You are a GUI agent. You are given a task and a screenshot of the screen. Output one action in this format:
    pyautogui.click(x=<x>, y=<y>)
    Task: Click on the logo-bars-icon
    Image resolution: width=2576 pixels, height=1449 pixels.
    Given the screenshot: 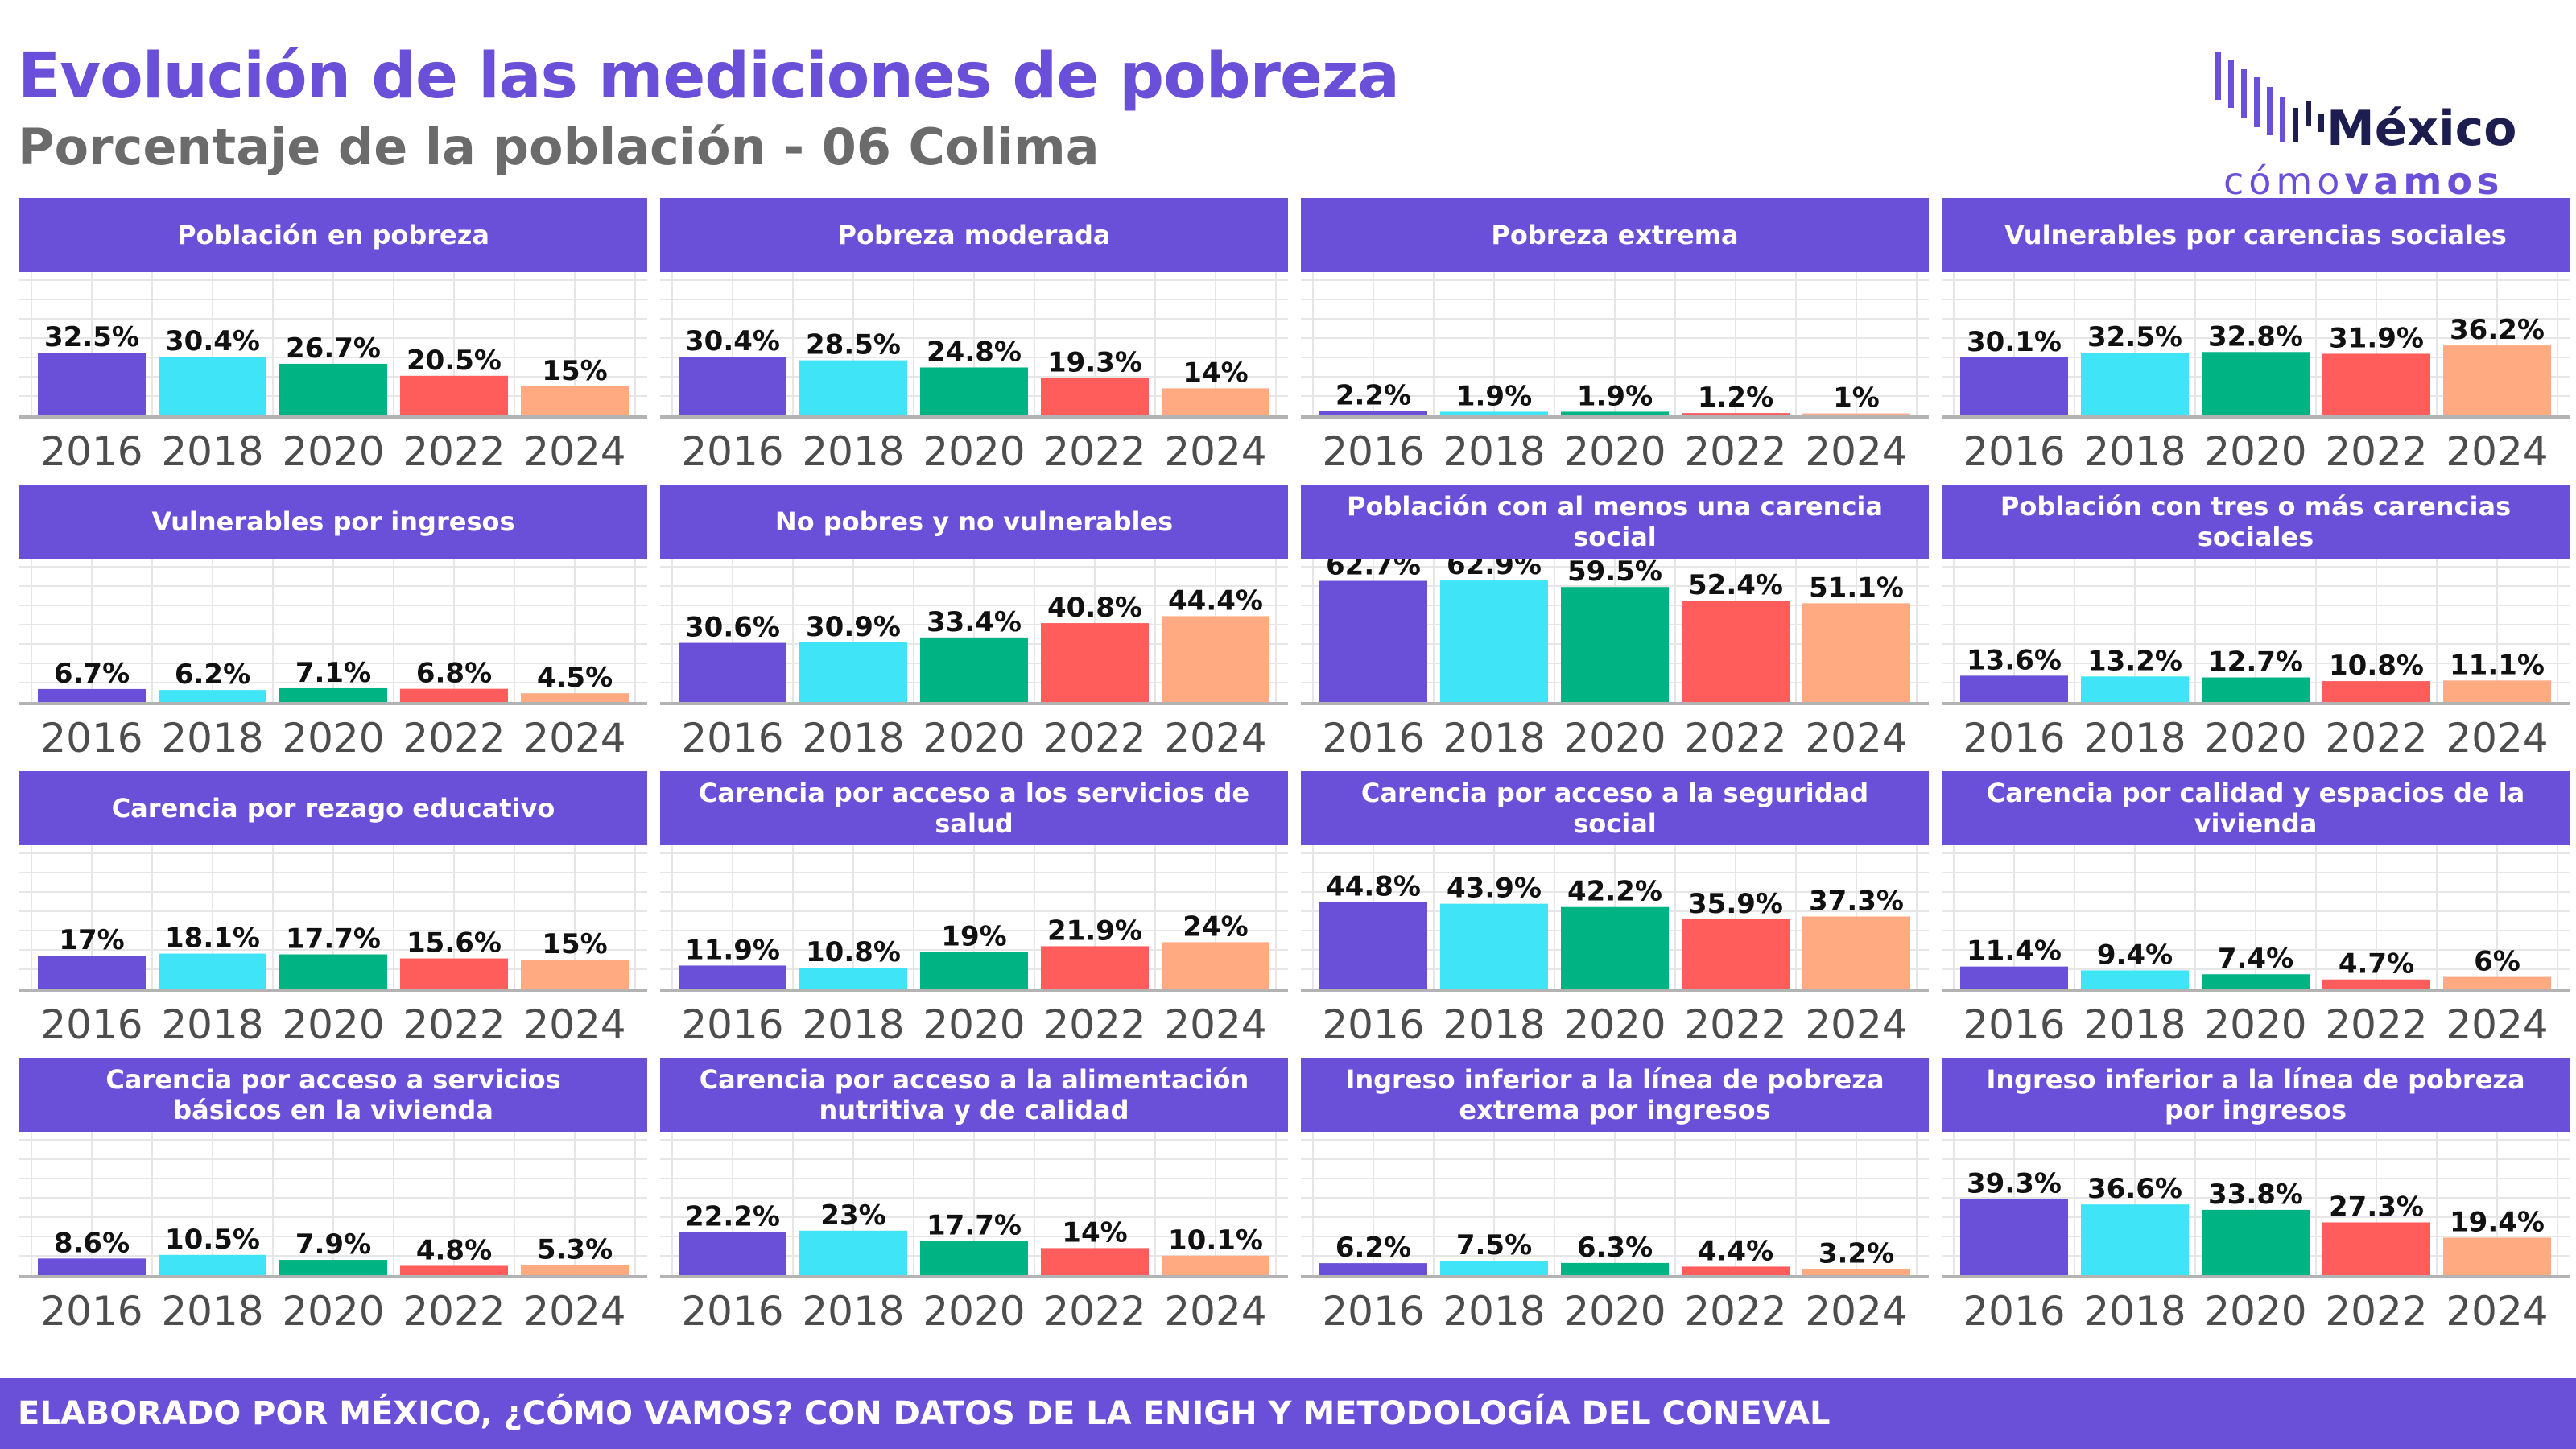 What is the action you would take?
    pyautogui.click(x=2269, y=97)
    